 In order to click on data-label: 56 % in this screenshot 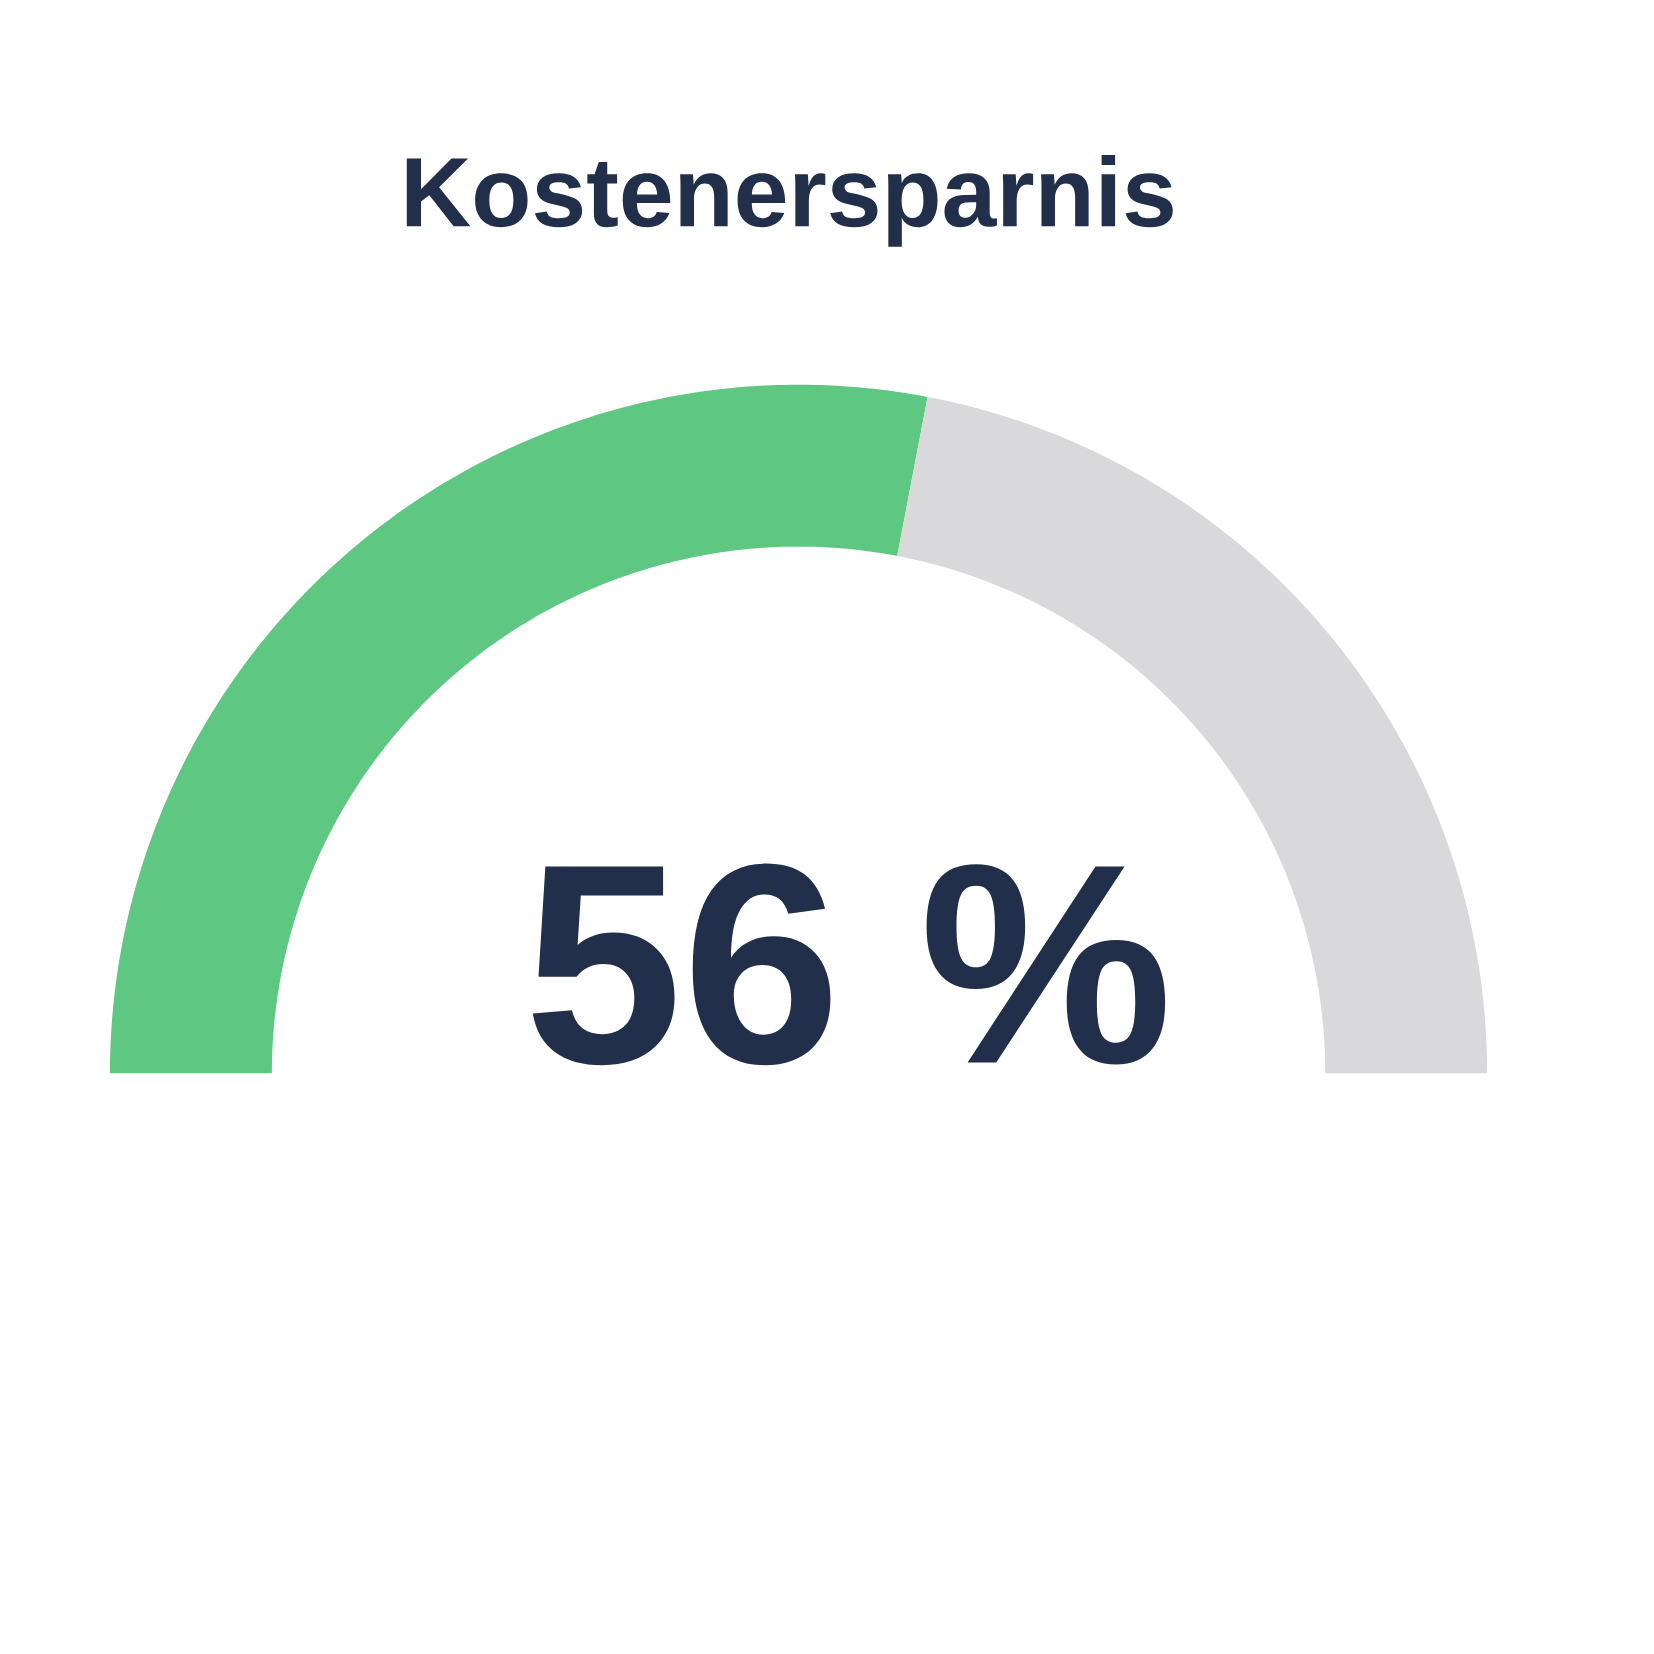, I will do `click(849, 964)`.